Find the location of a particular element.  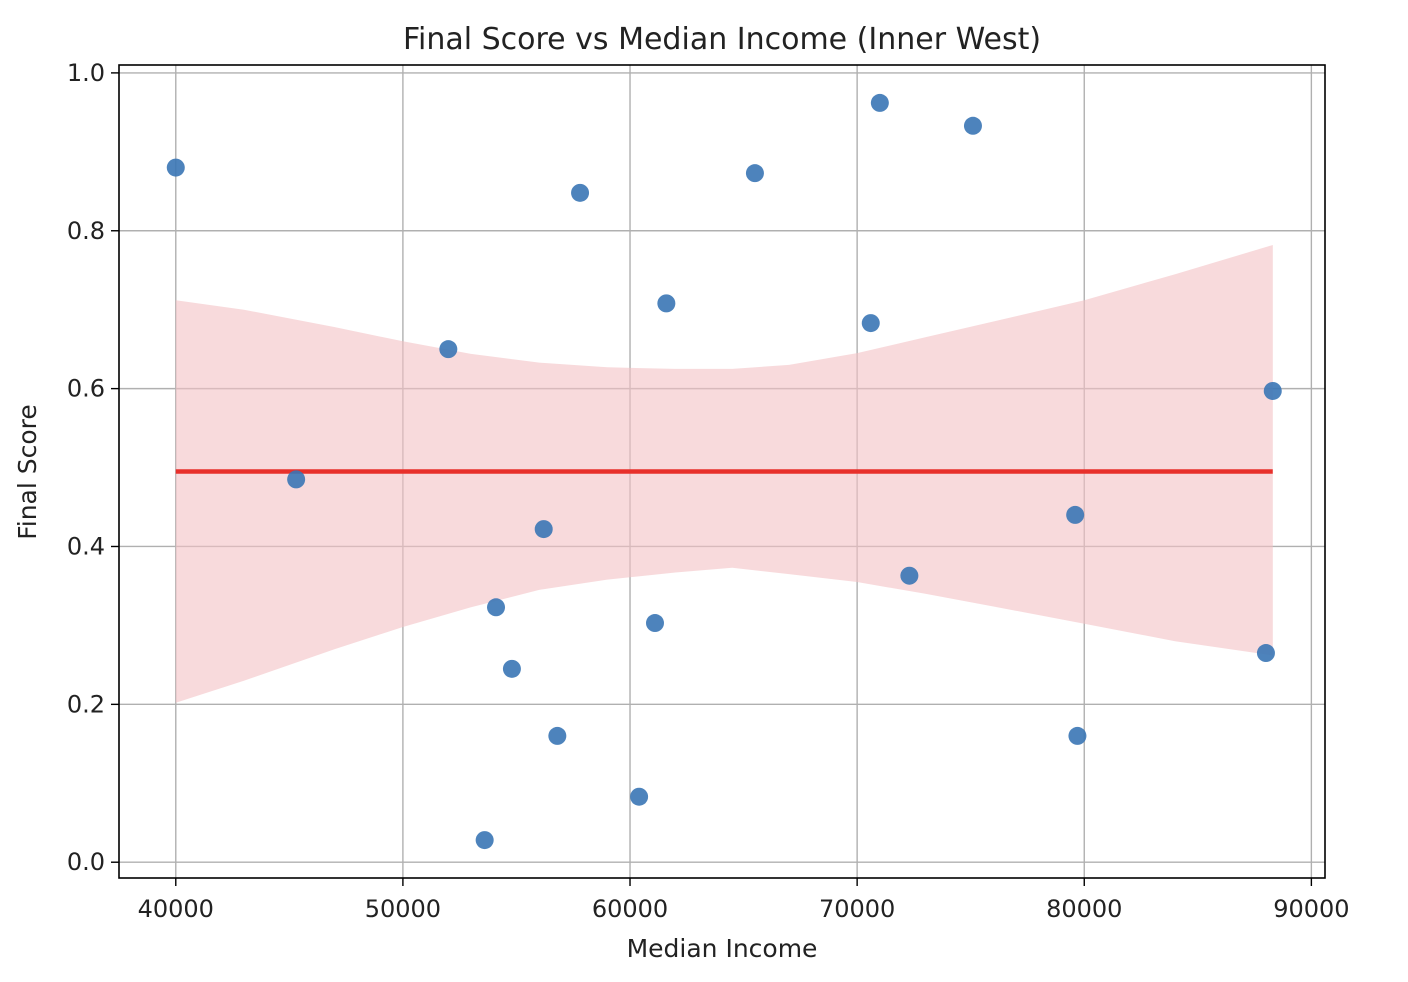

x-tick-label: 90000 is located at coordinates (1311, 909).